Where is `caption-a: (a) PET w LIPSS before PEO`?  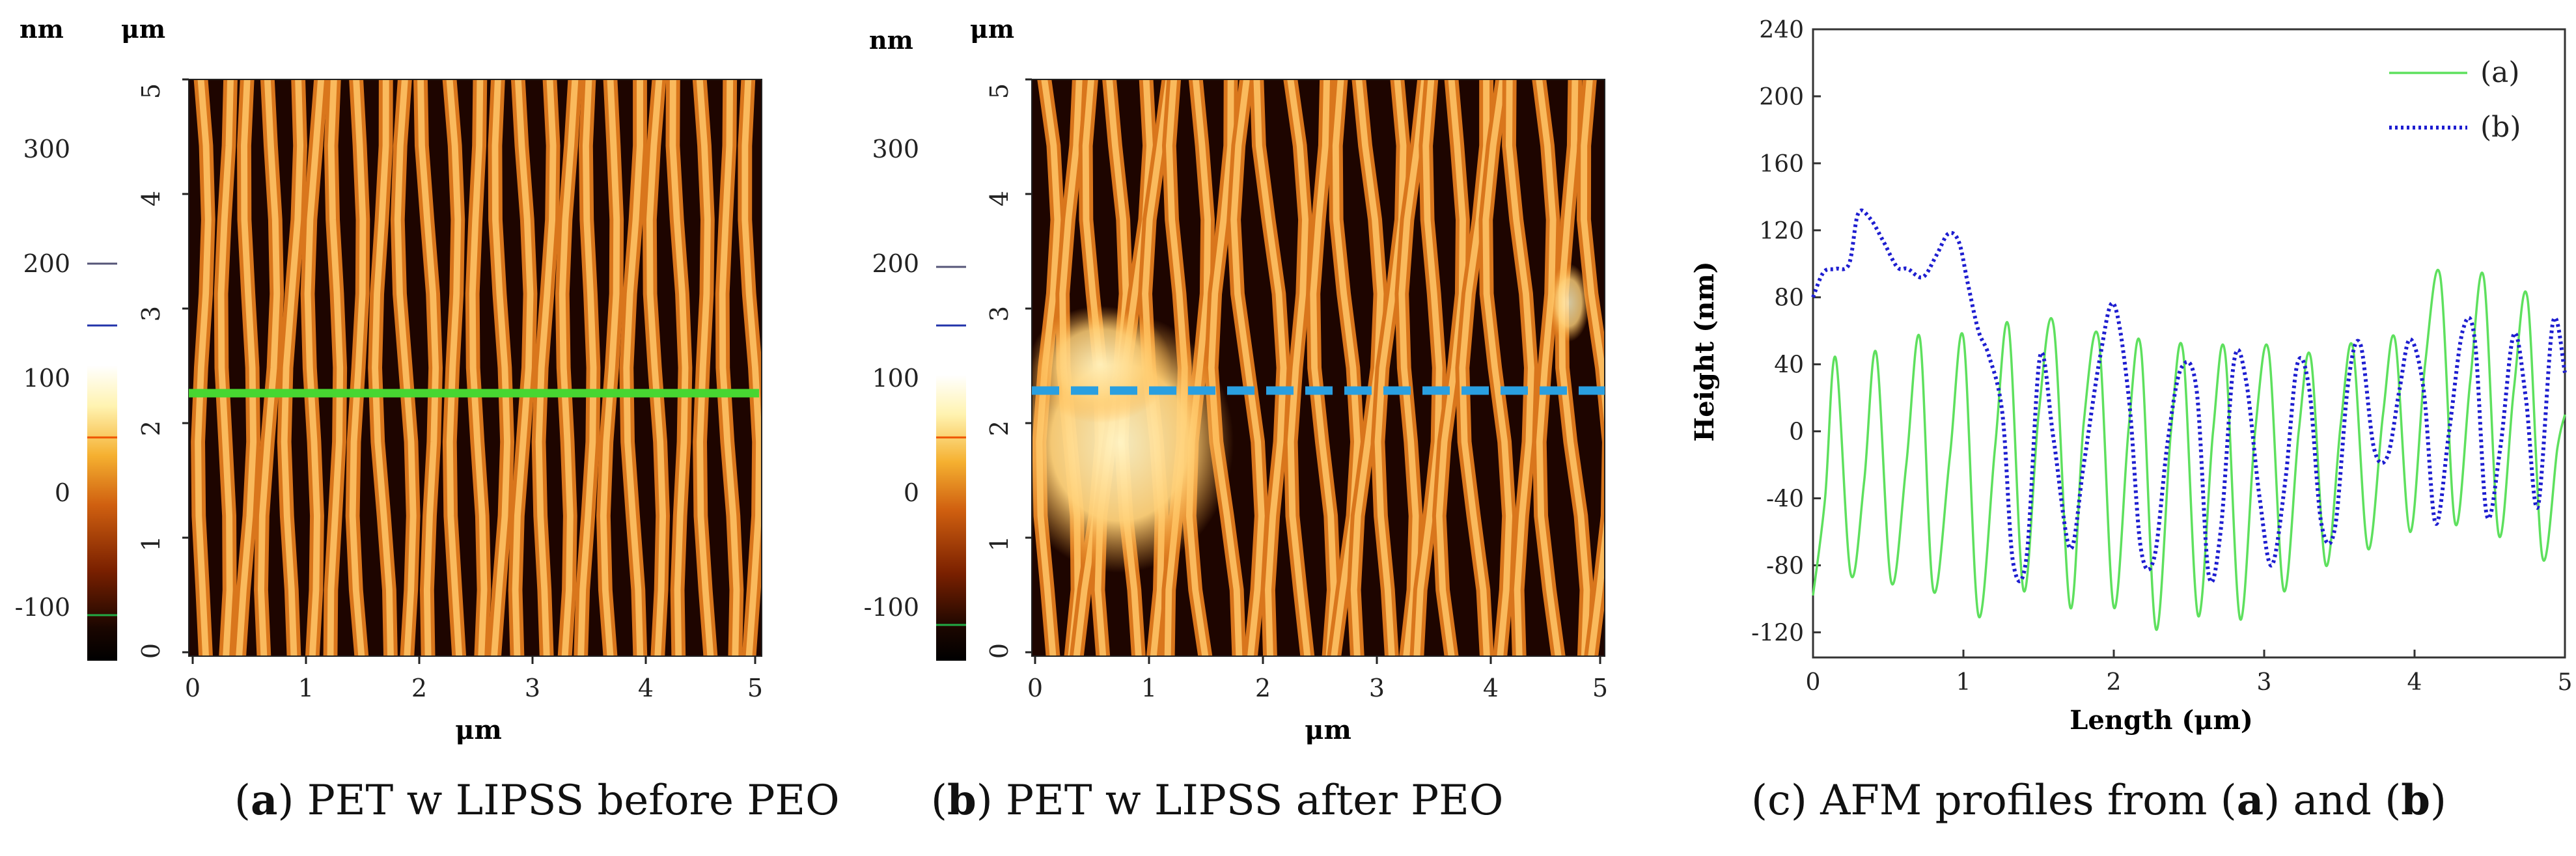 caption-a: (a) PET w LIPSS before PEO is located at coordinates (537, 800).